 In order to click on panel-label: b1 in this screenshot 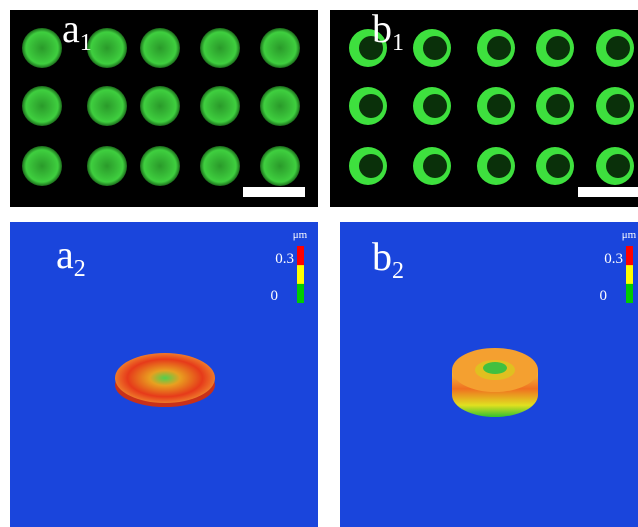, I will do `click(388, 31)`.